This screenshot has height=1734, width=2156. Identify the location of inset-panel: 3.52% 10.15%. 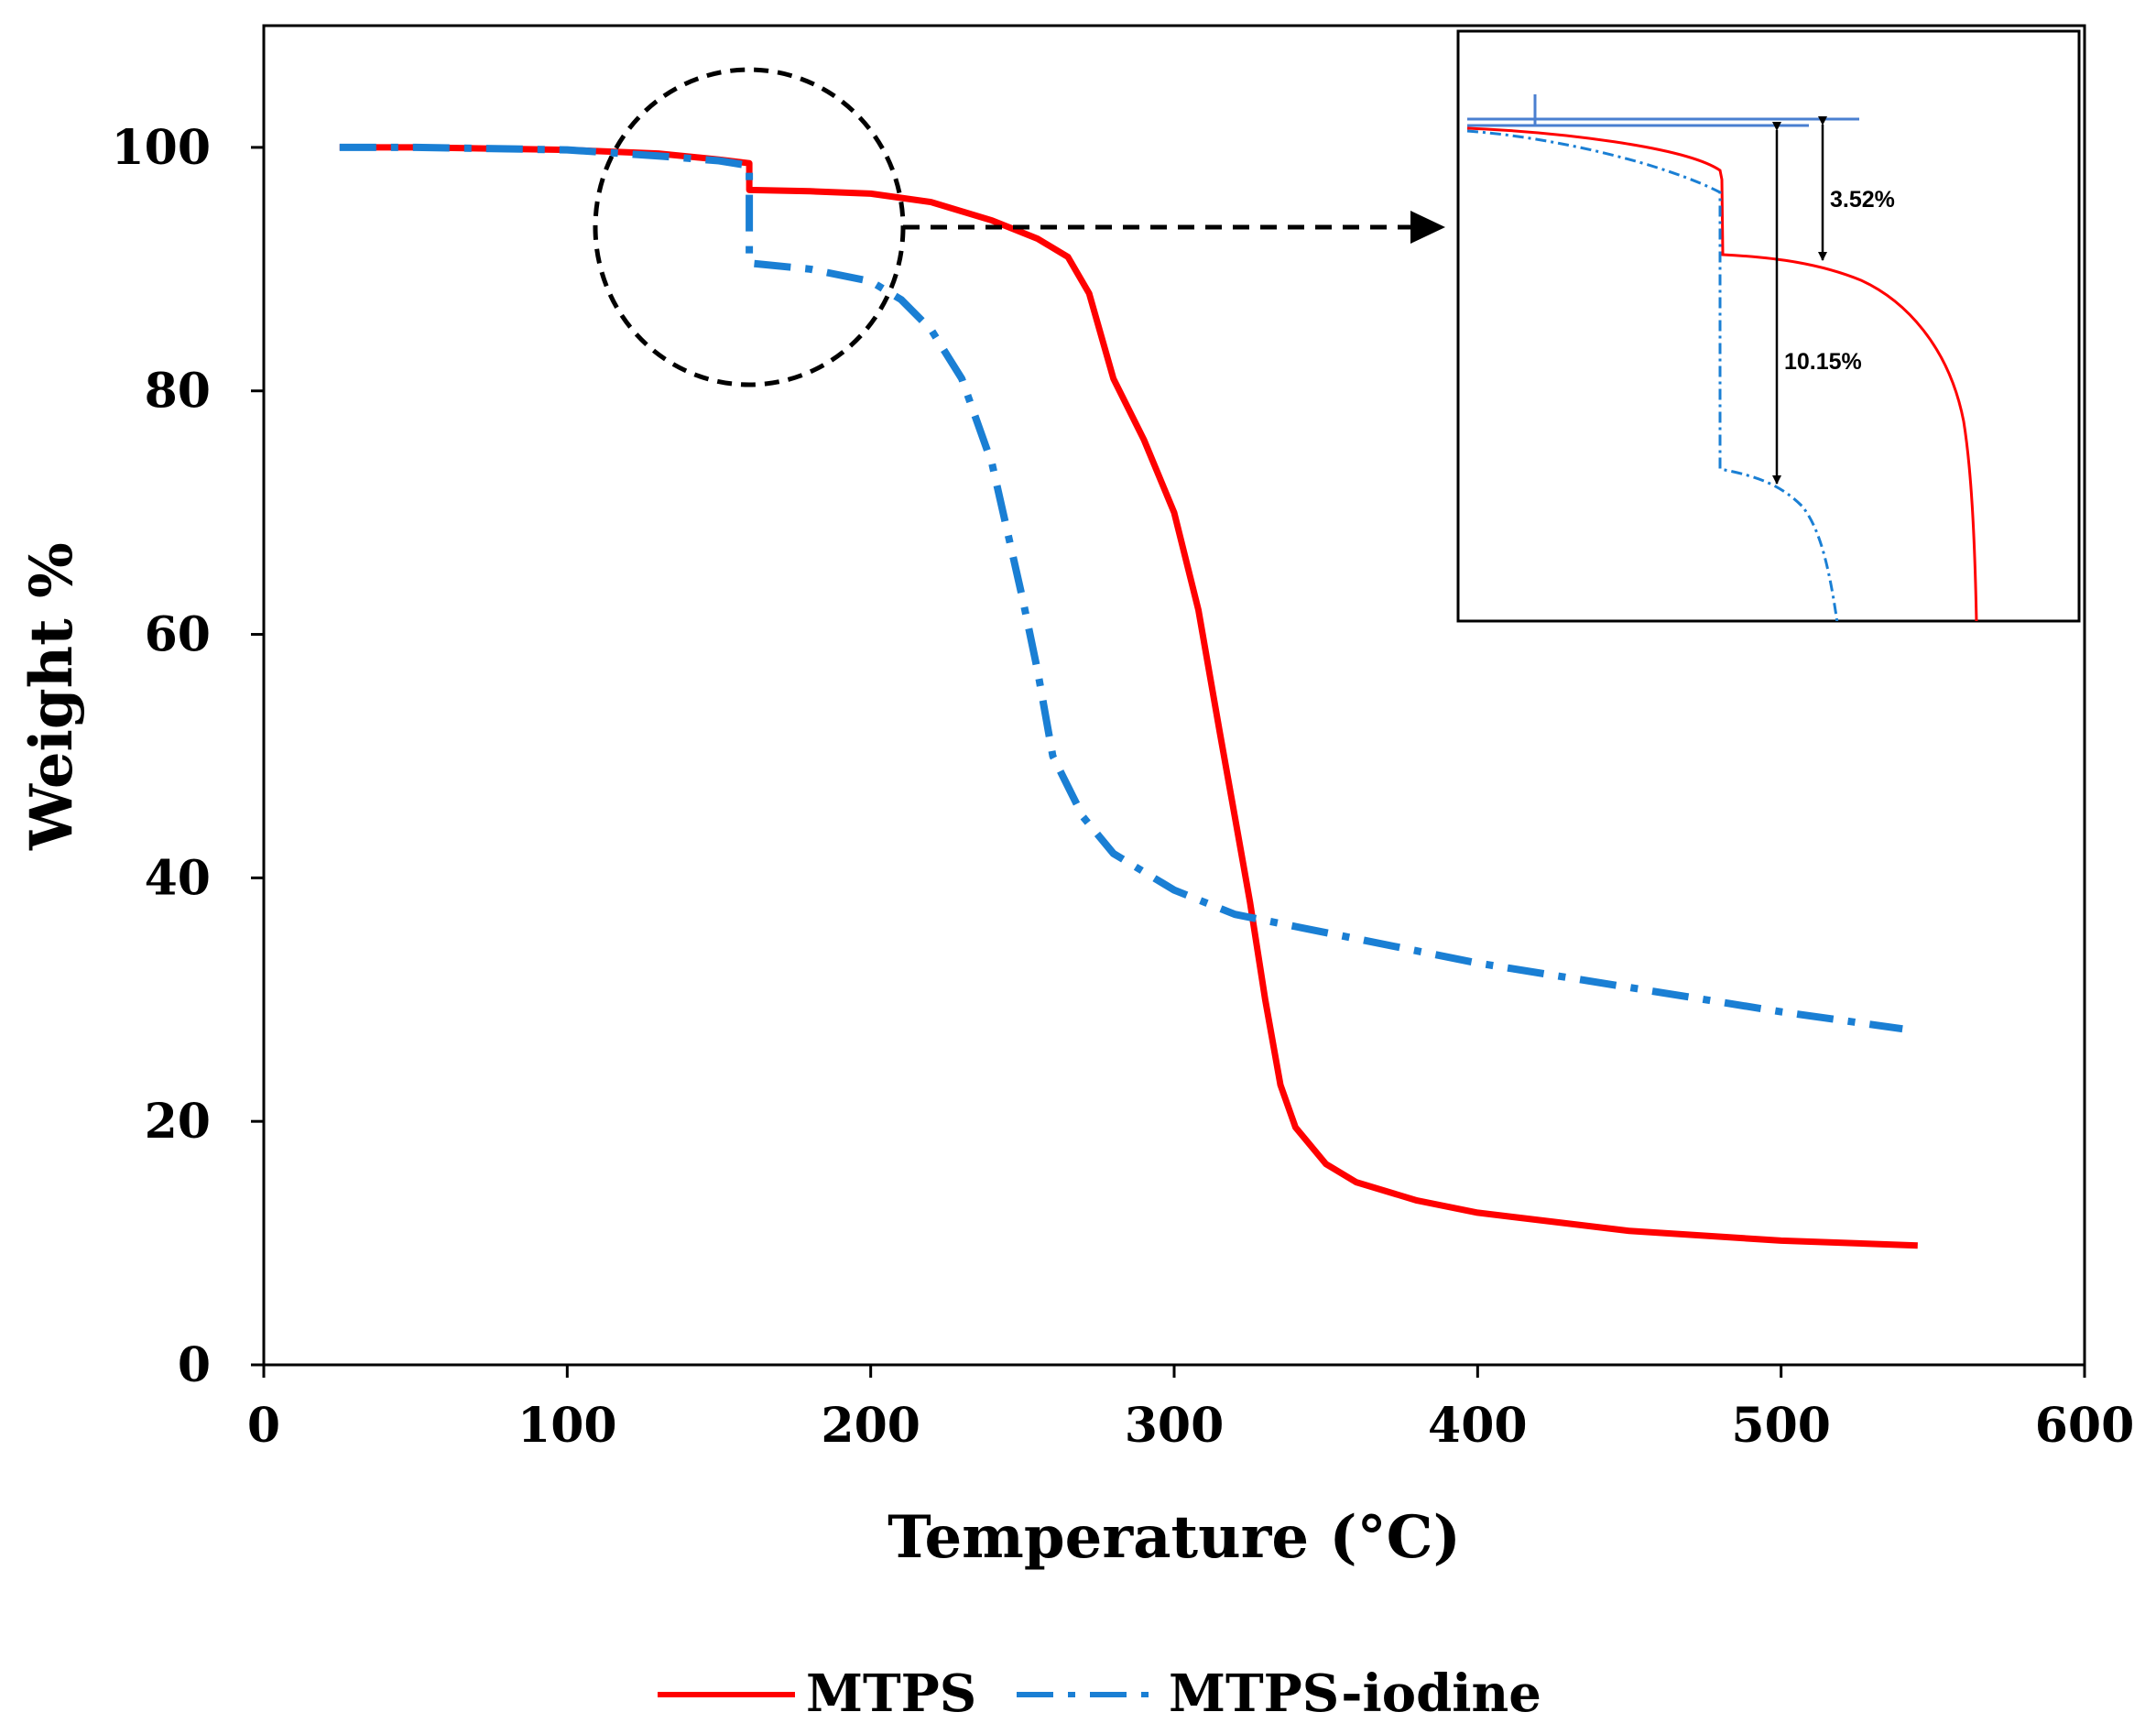
(1768, 326).